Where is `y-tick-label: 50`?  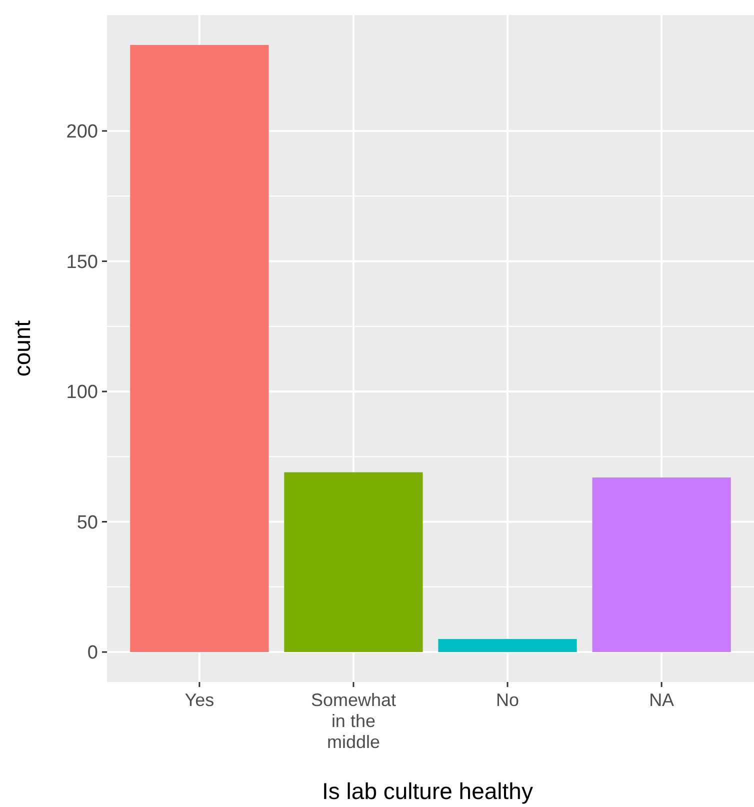
y-tick-label: 50 is located at coordinates (87, 523).